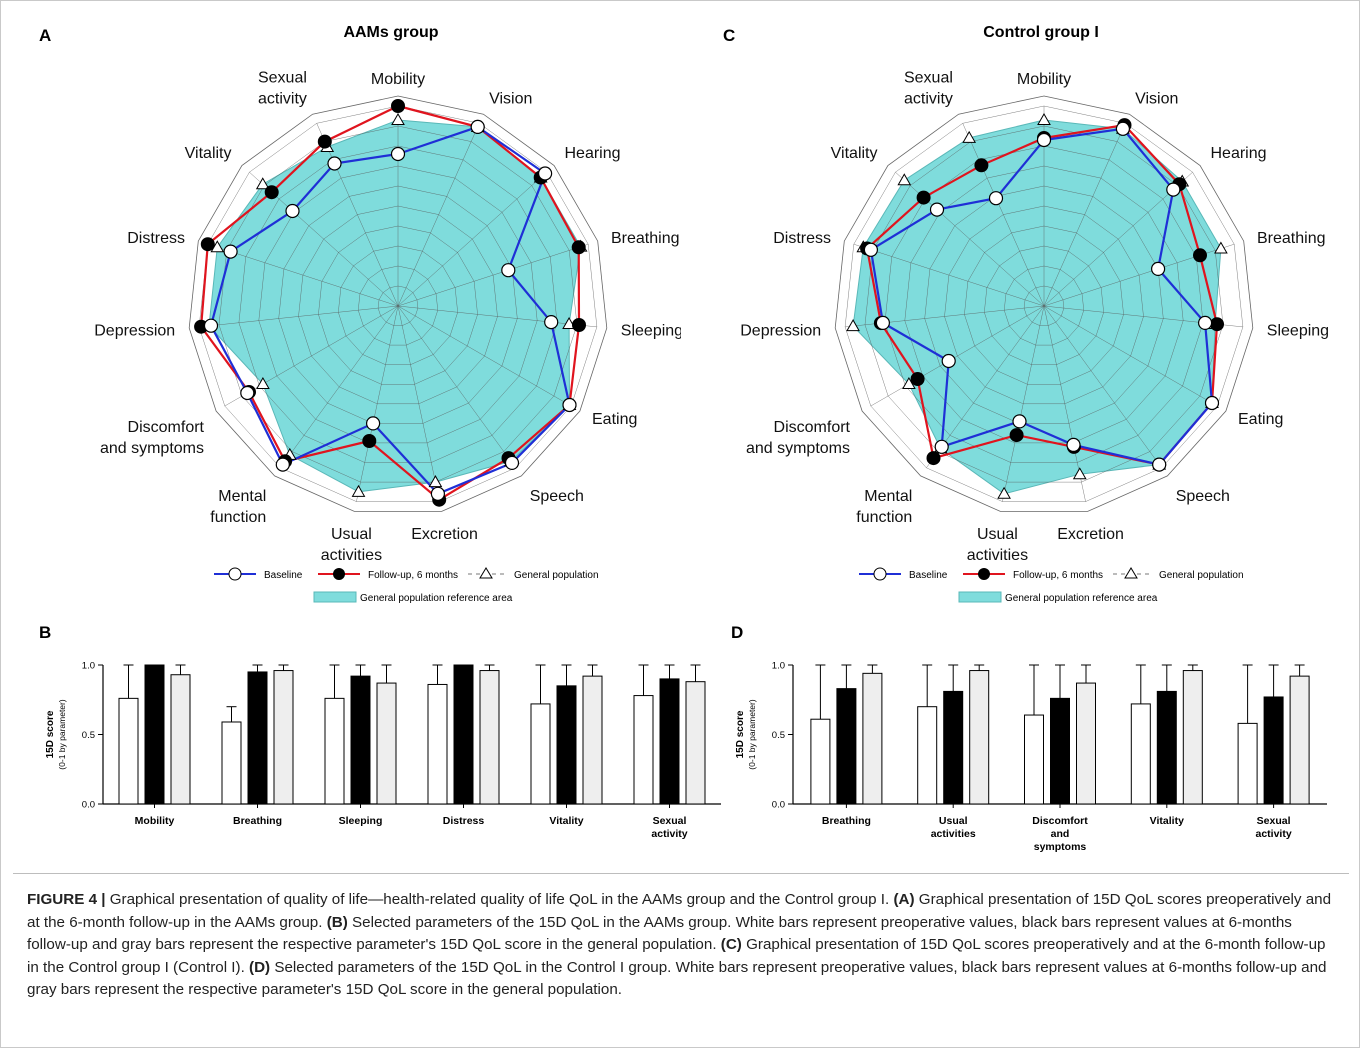 This screenshot has width=1360, height=1048. I want to click on legend-baseline-marker, so click(880, 574).